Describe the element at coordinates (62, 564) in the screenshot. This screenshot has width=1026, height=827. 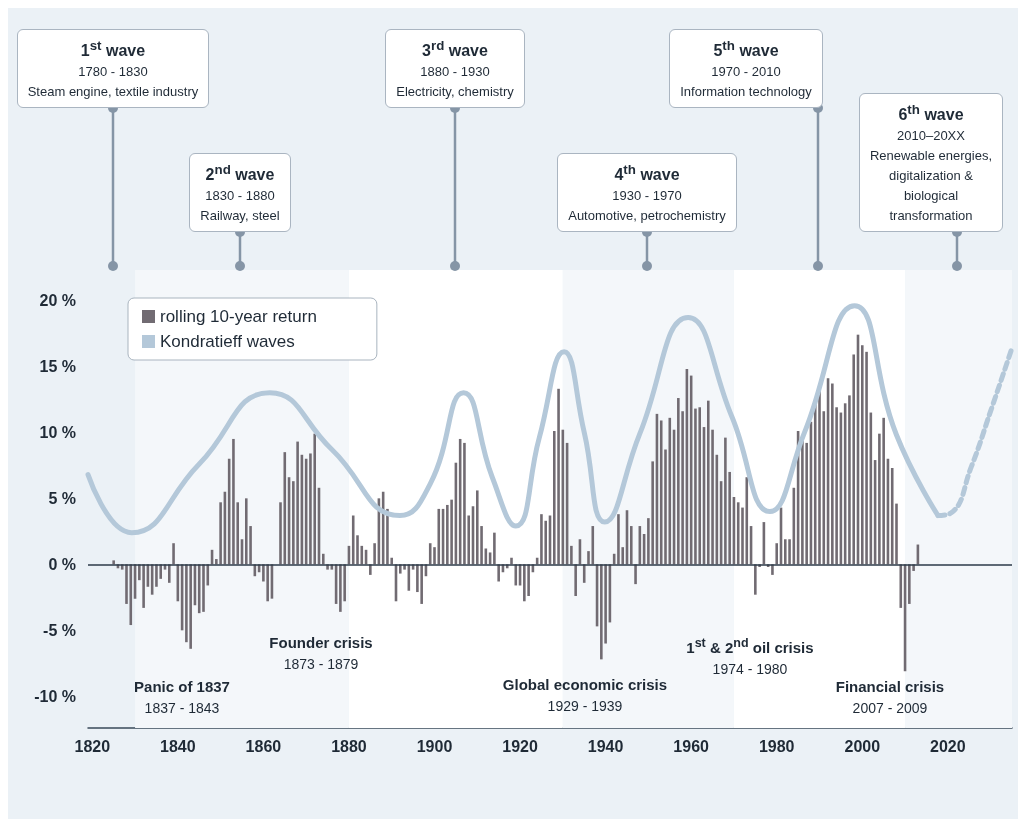
I see `y-tick-label: 0 %` at that location.